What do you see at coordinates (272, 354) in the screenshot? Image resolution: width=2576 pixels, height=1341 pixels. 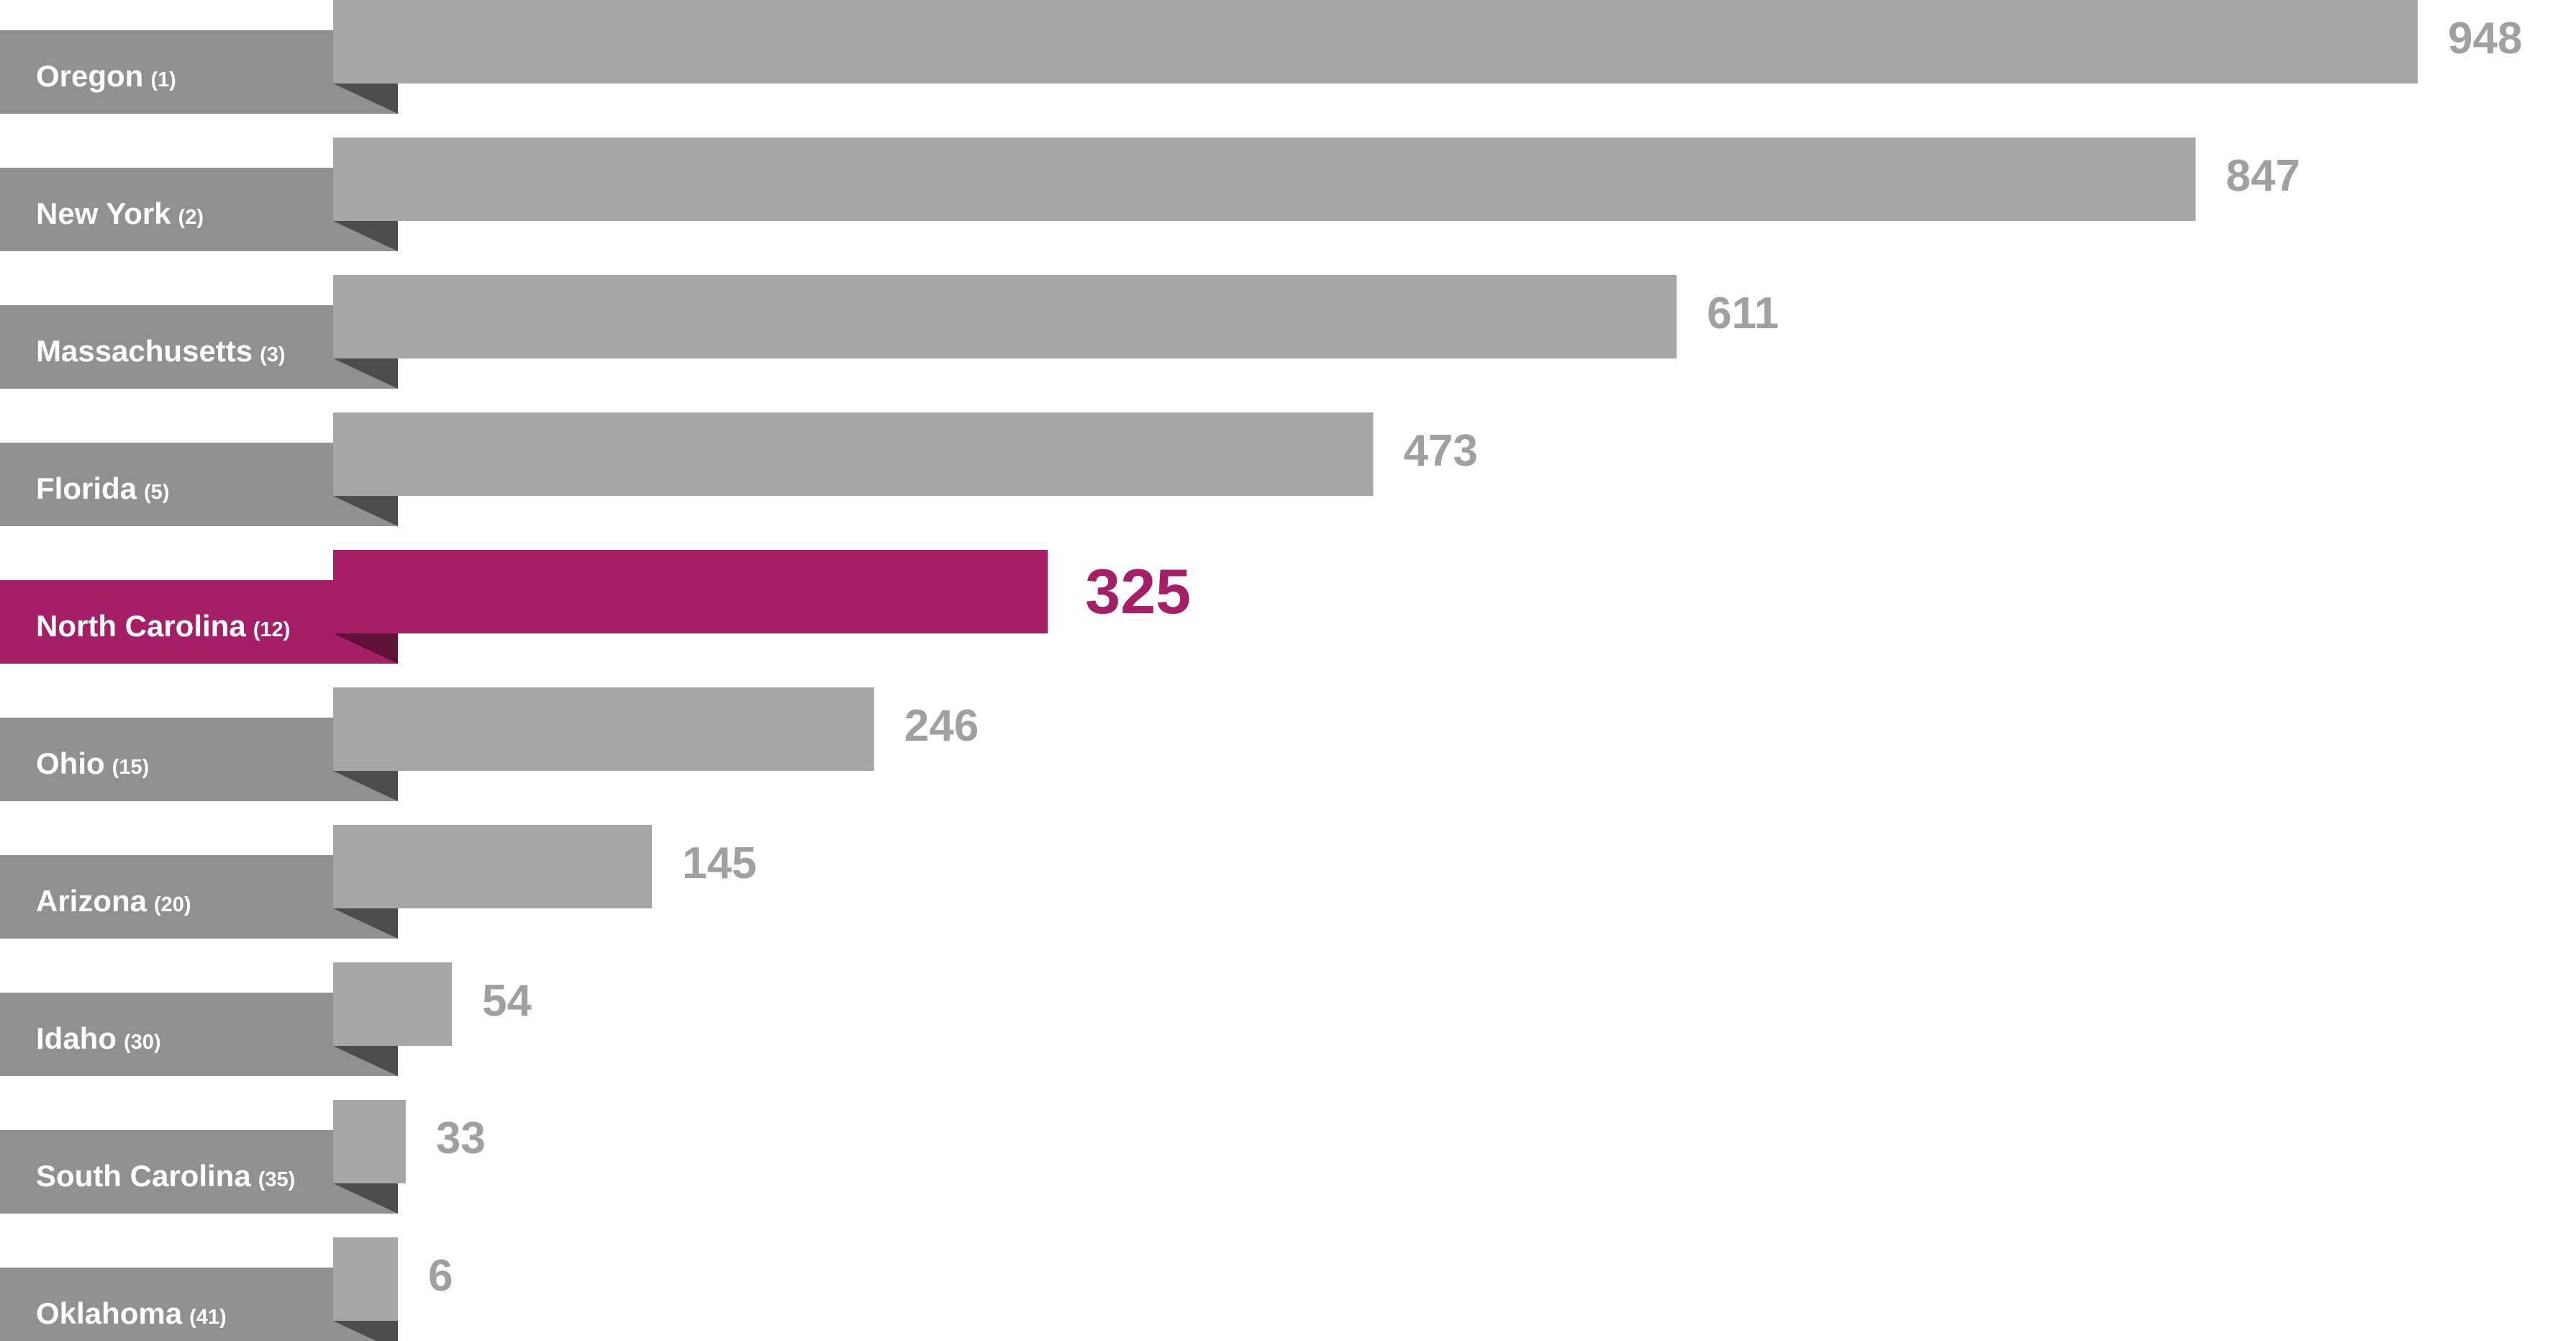 I see `state-rank-massachusetts: (3)` at bounding box center [272, 354].